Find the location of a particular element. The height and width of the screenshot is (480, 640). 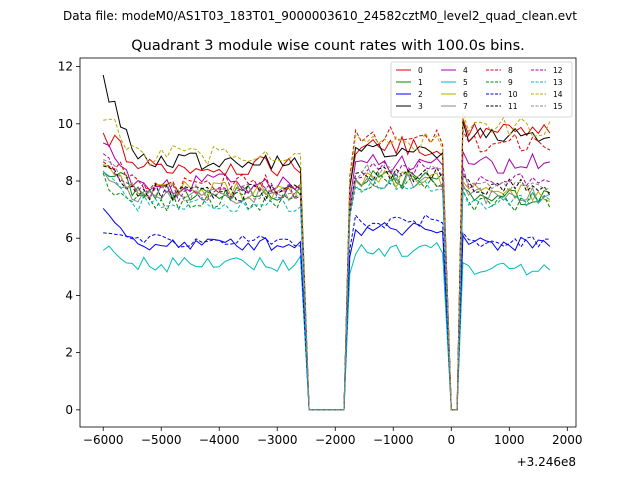

legend-label-1: 1 is located at coordinates (420, 82).